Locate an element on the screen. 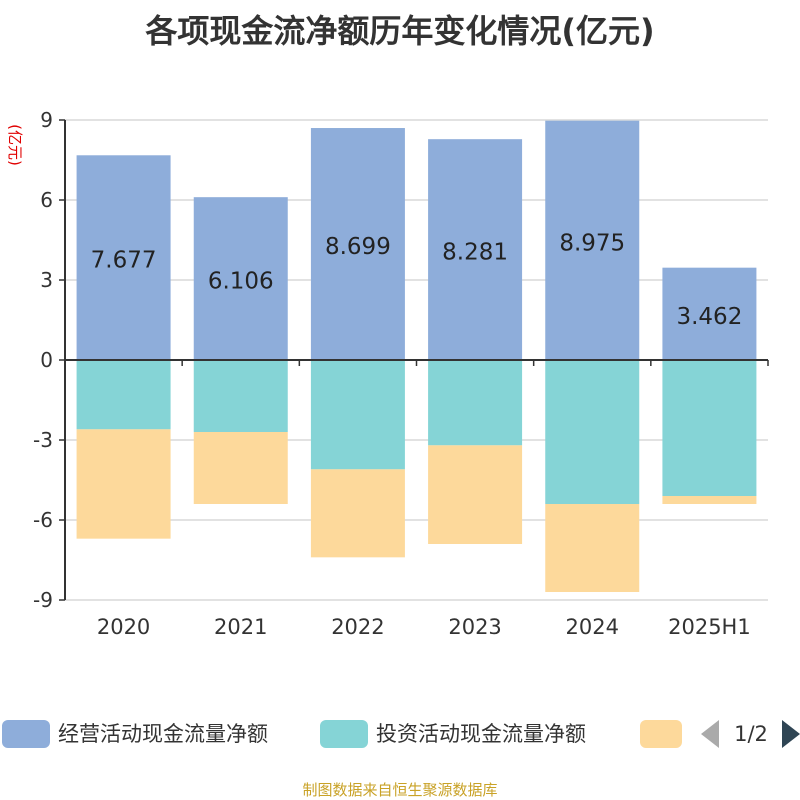  y-tick-label: -6 is located at coordinates (43, 520).